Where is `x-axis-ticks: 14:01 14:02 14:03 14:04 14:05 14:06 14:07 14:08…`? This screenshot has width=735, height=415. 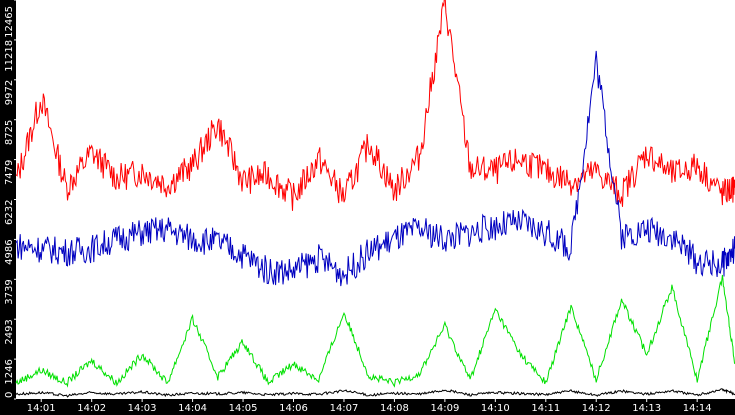 x-axis-ticks: 14:01 14:02 14:03 14:04 14:05 14:06 14:07 14:08… is located at coordinates (369, 406).